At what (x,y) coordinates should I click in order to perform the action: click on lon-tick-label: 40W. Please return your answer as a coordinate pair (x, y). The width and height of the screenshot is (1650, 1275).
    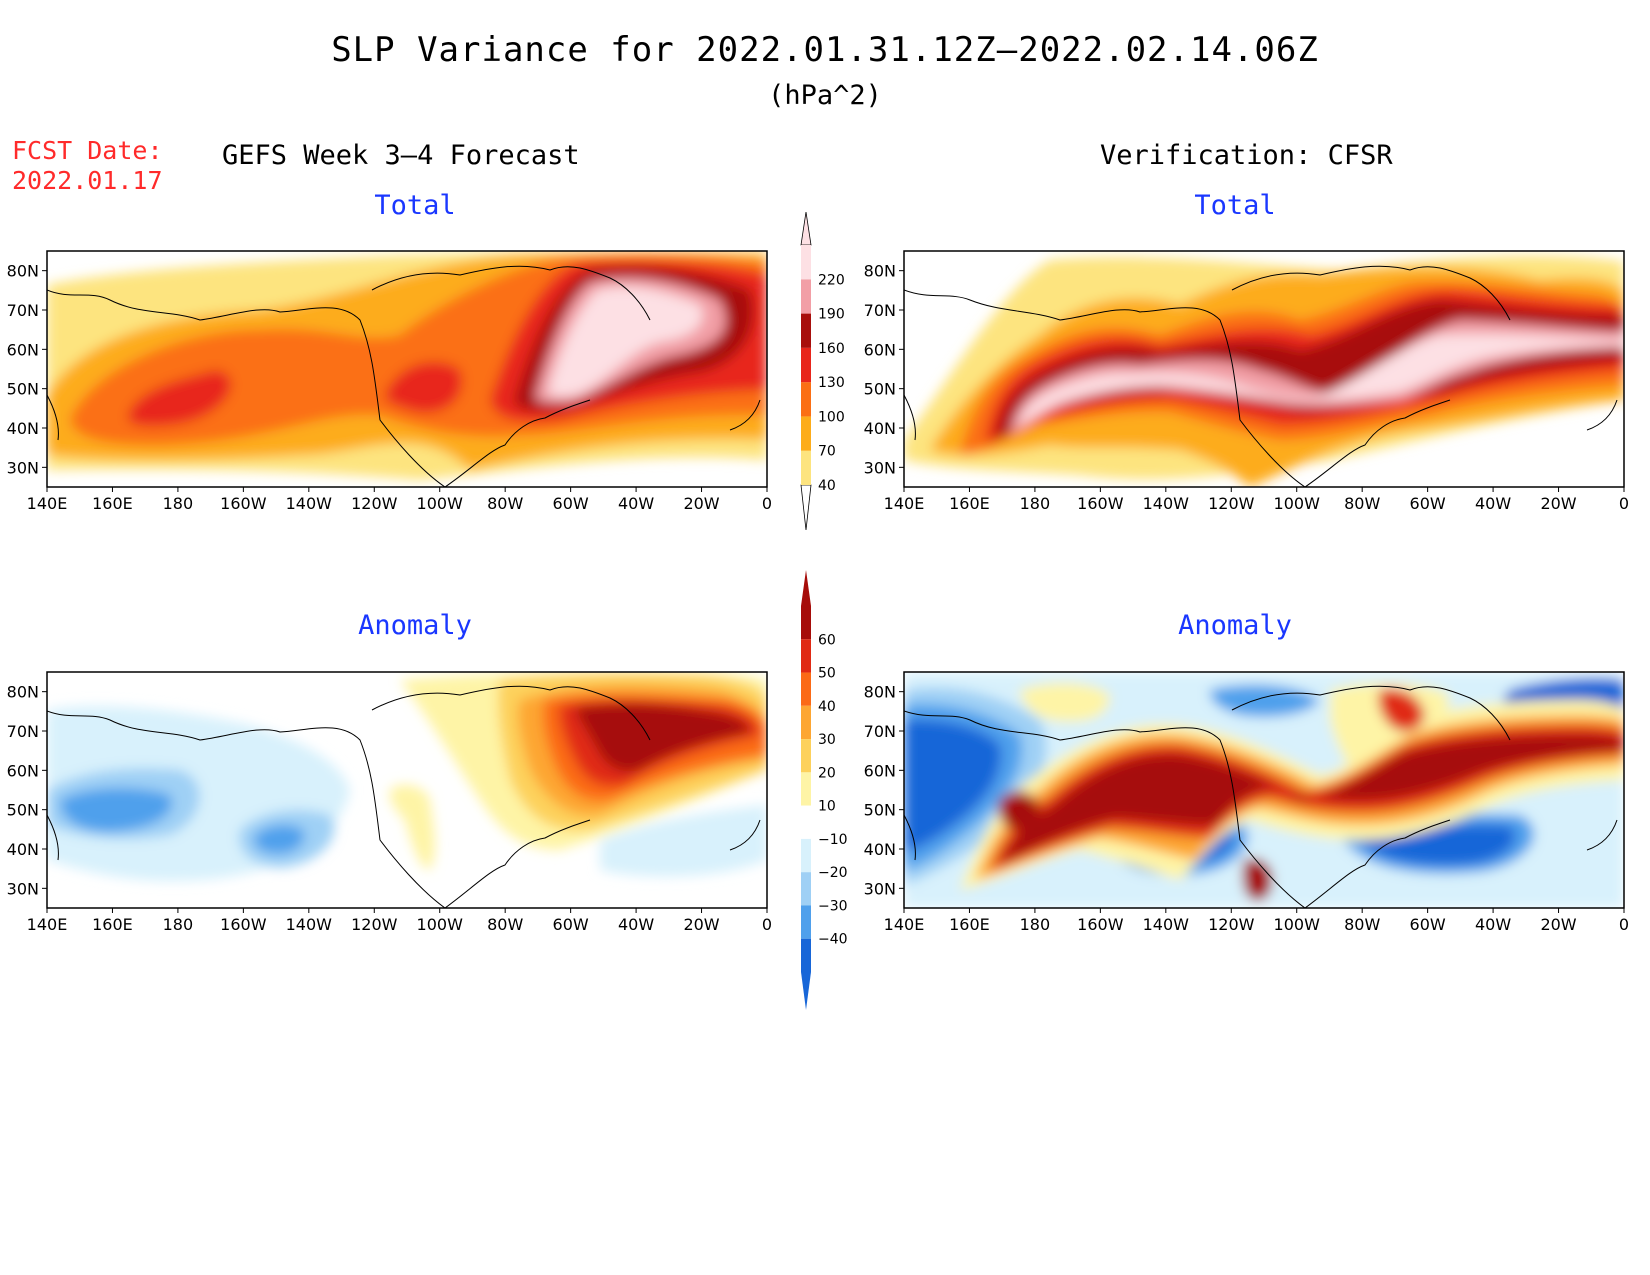
    Looking at the image, I should click on (636, 503).